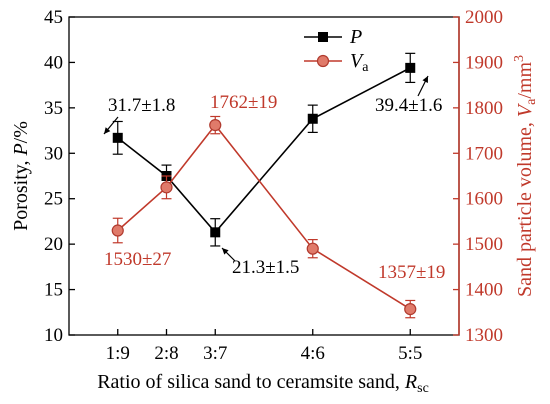  I want to click on left-tick-label: 10, so click(53, 335).